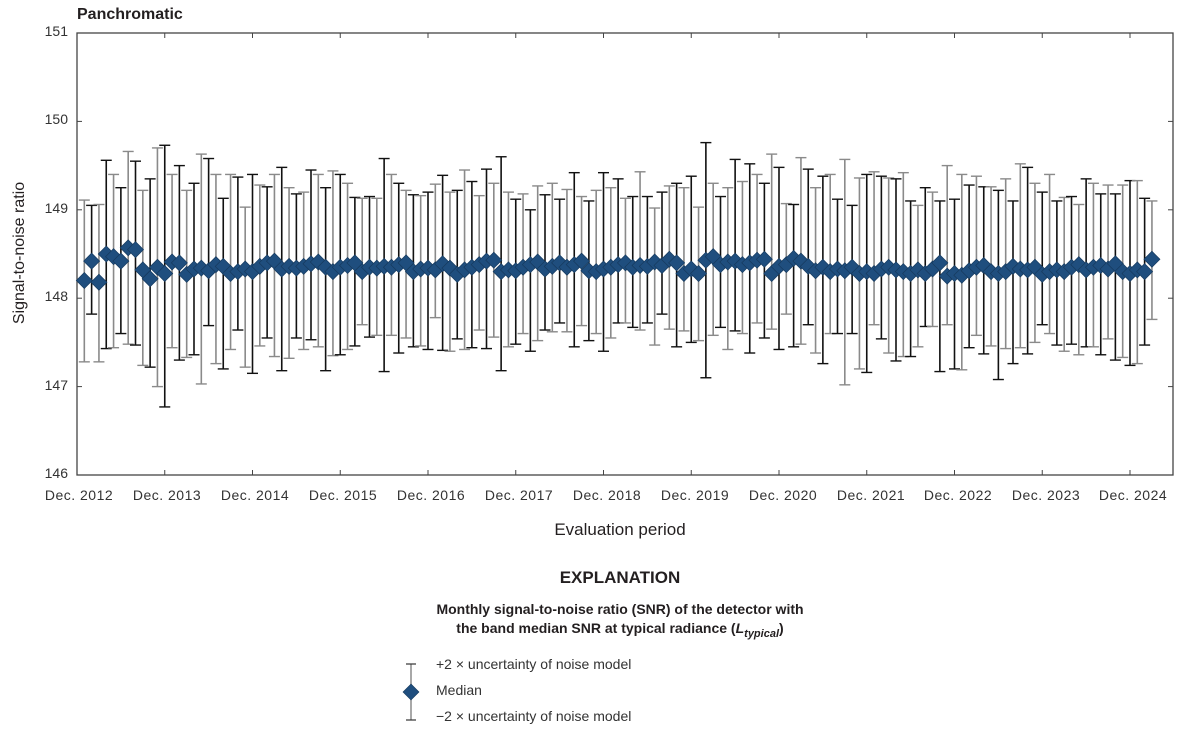 The width and height of the screenshot is (1180, 729). I want to click on y-tick-label: 151, so click(56, 31).